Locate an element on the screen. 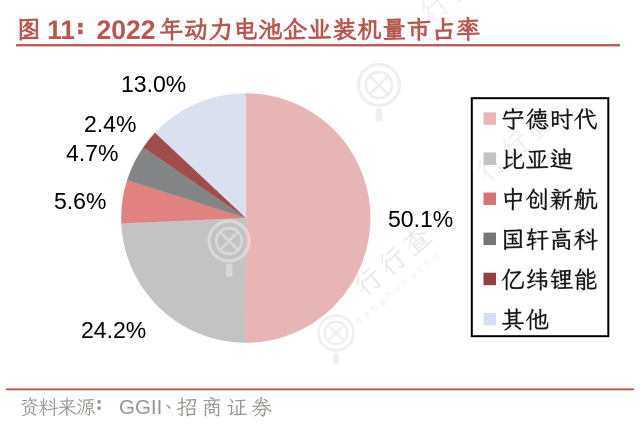 The image size is (640, 428). svg-text: 2022 is located at coordinates (126, 30).